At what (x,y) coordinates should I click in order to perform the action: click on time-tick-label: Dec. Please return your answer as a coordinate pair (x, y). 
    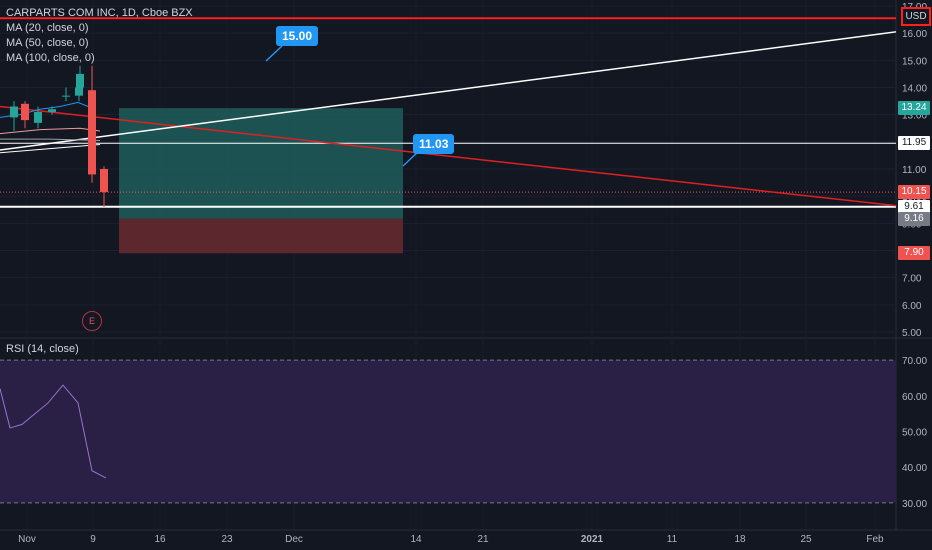
    Looking at the image, I should click on (294, 539).